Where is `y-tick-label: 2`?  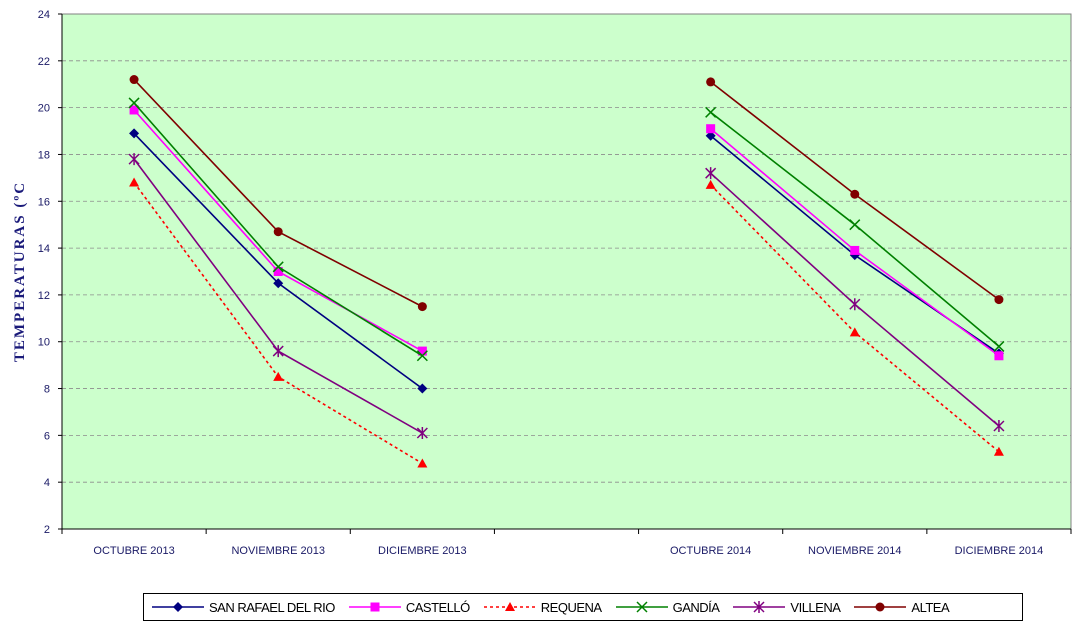 y-tick-label: 2 is located at coordinates (47, 530).